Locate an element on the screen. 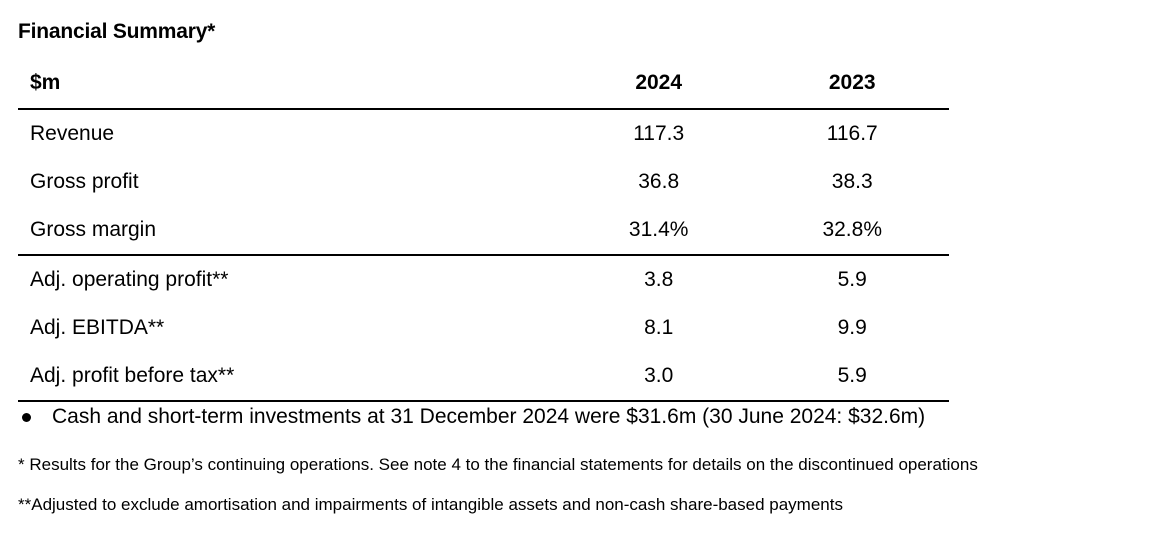 The width and height of the screenshot is (1150, 544). value-2024: 3.8 is located at coordinates (659, 279).